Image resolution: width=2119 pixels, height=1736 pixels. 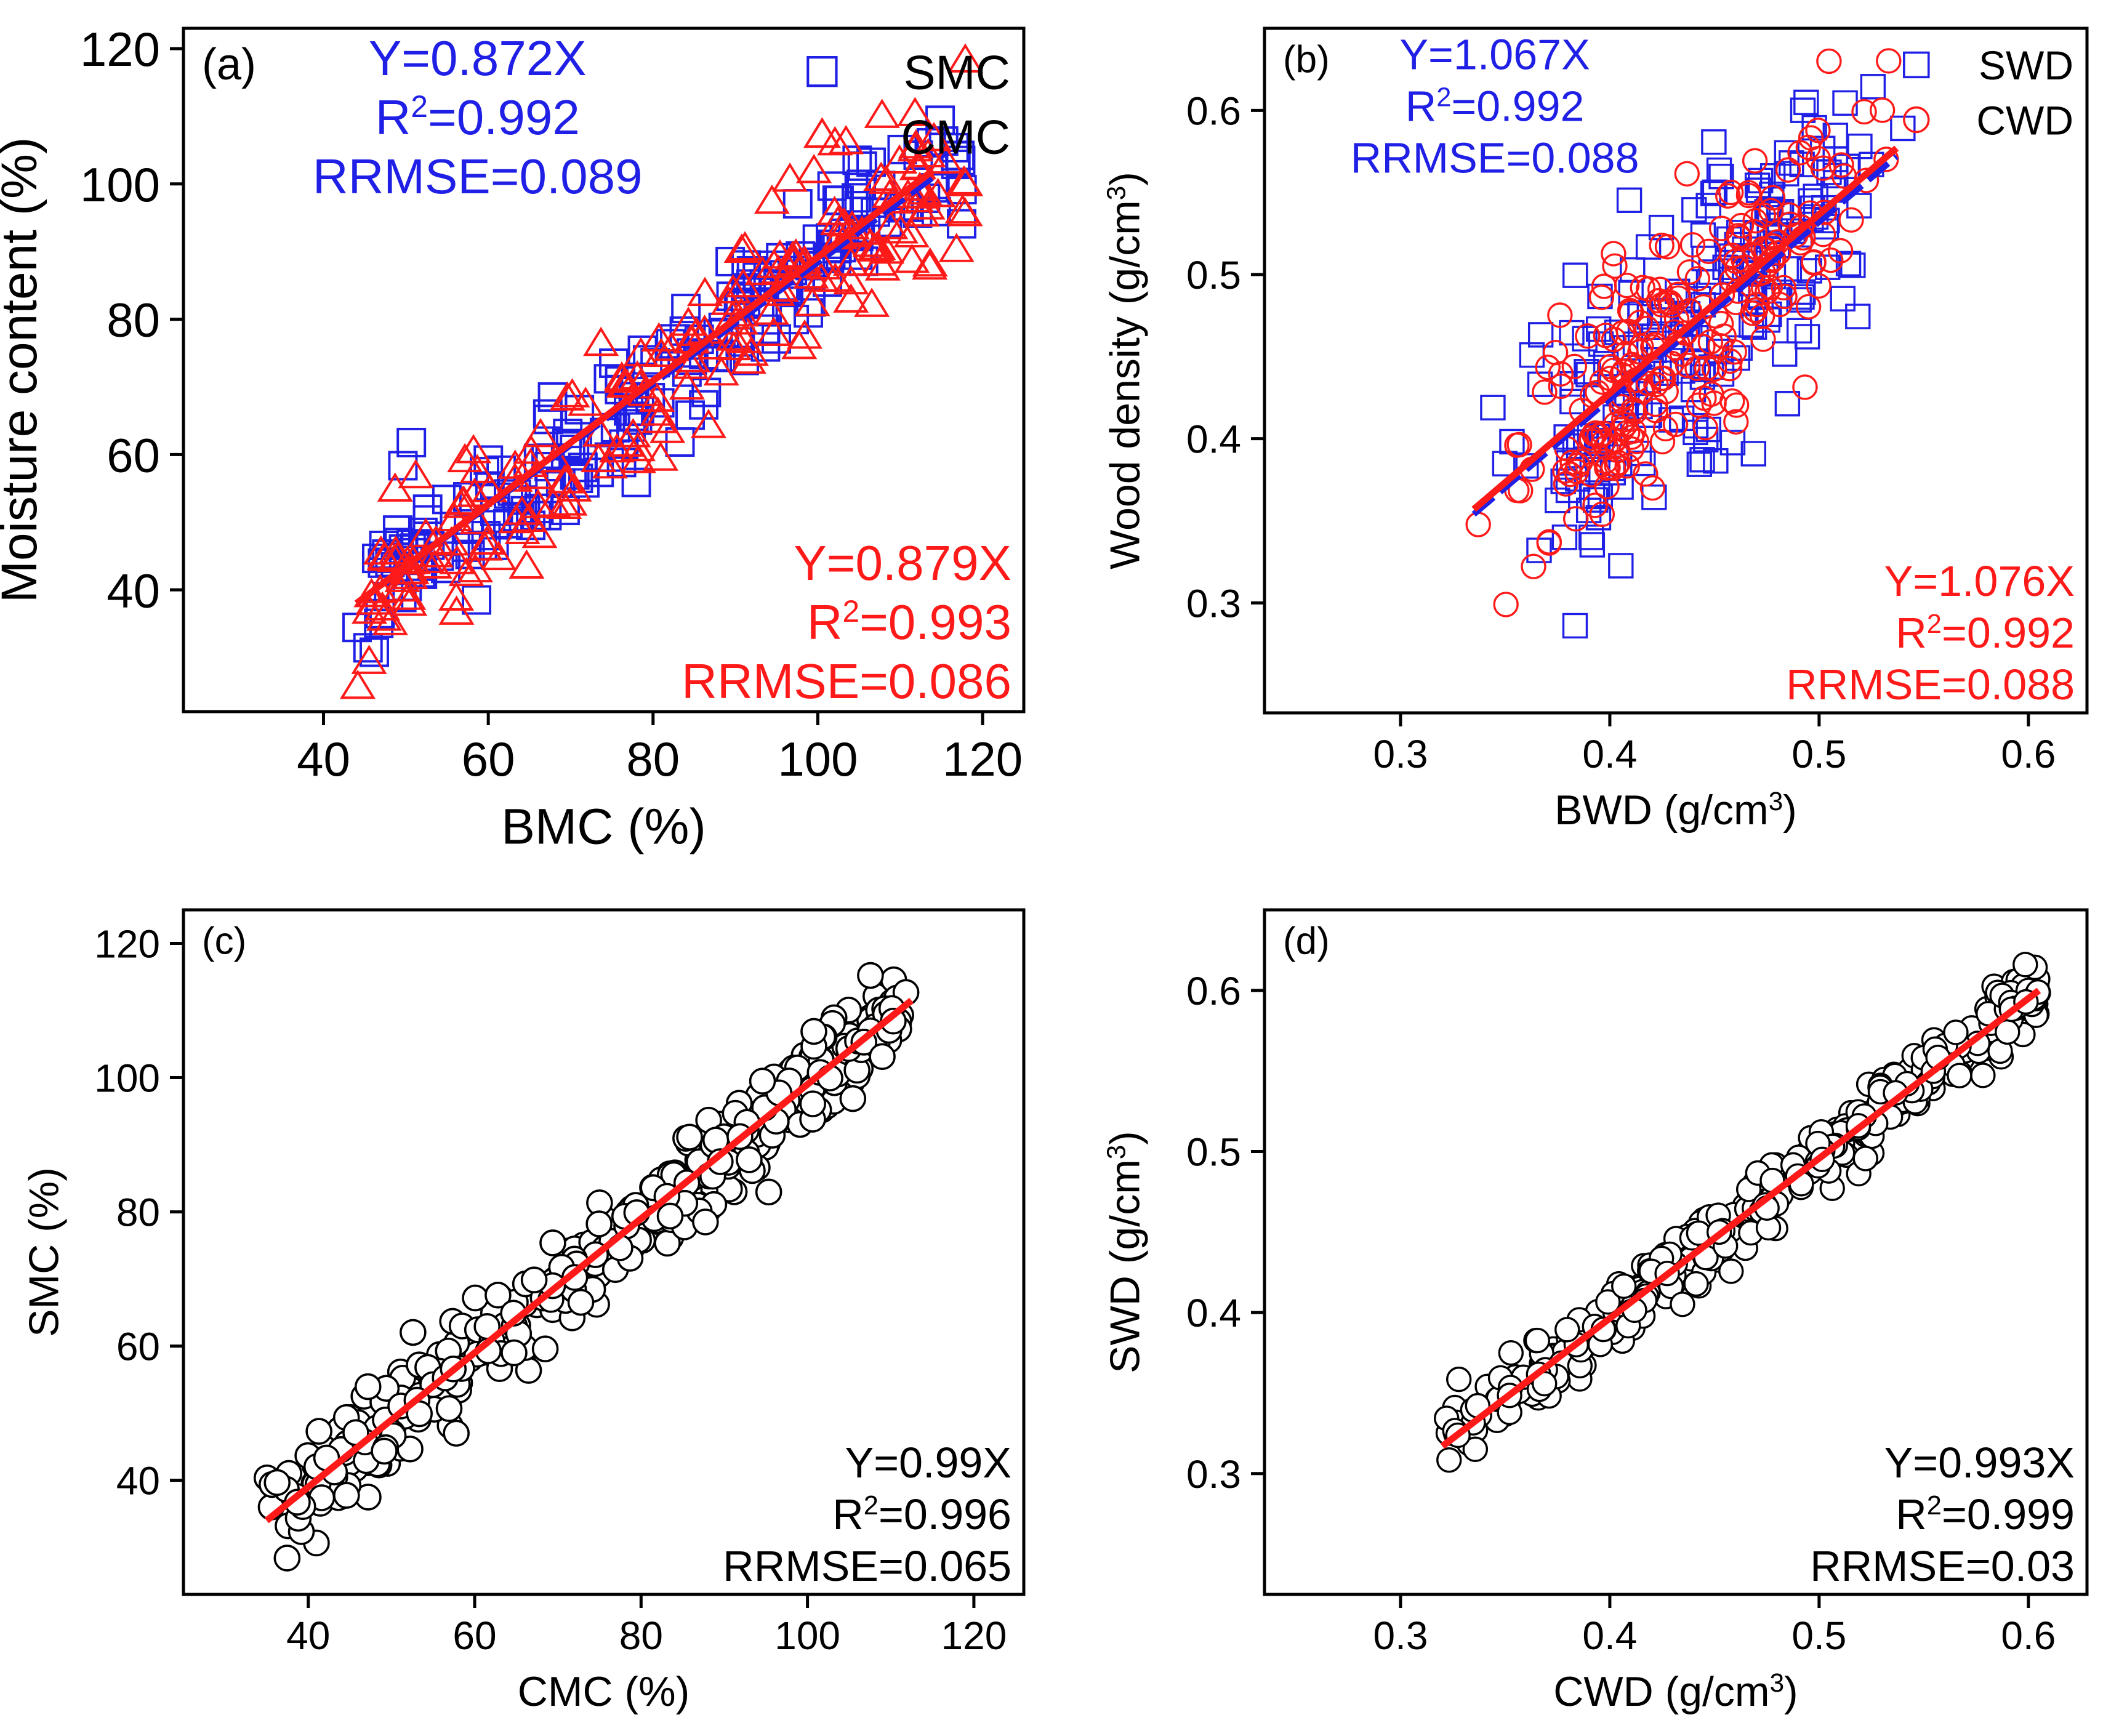 What do you see at coordinates (478, 59) in the screenshot?
I see `equation-text: Y=0.872X` at bounding box center [478, 59].